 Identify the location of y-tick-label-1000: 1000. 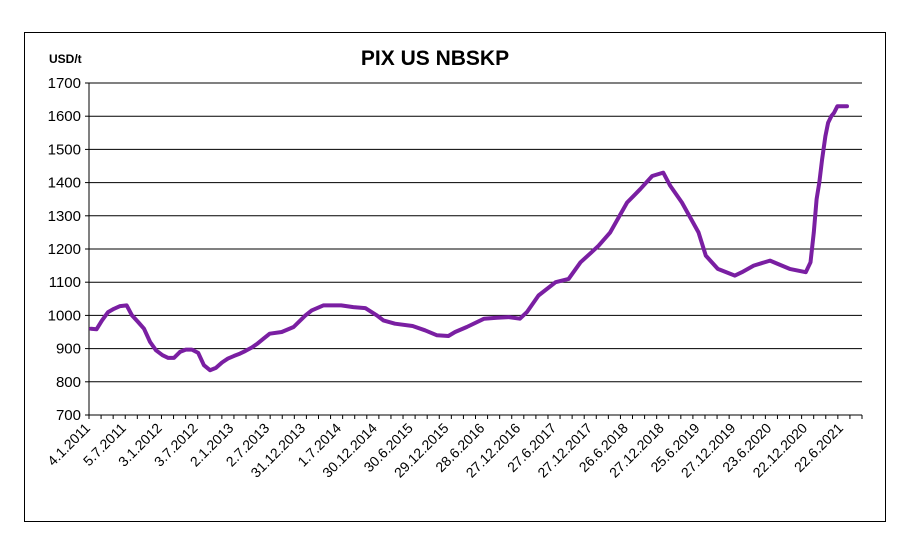
(64, 315).